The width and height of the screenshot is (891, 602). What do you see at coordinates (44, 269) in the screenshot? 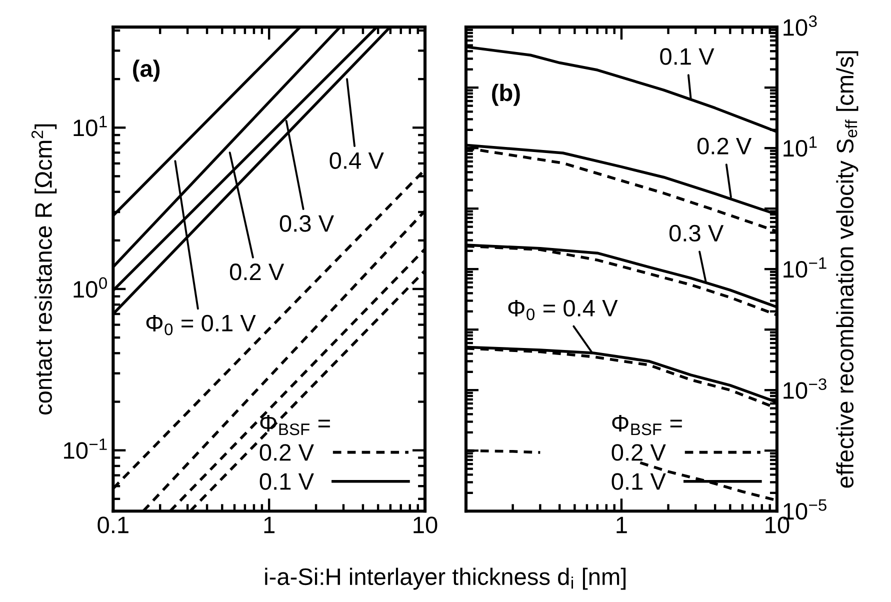
I see `y-axis-title: contact resistance R [Ωcm$^{2}$]` at bounding box center [44, 269].